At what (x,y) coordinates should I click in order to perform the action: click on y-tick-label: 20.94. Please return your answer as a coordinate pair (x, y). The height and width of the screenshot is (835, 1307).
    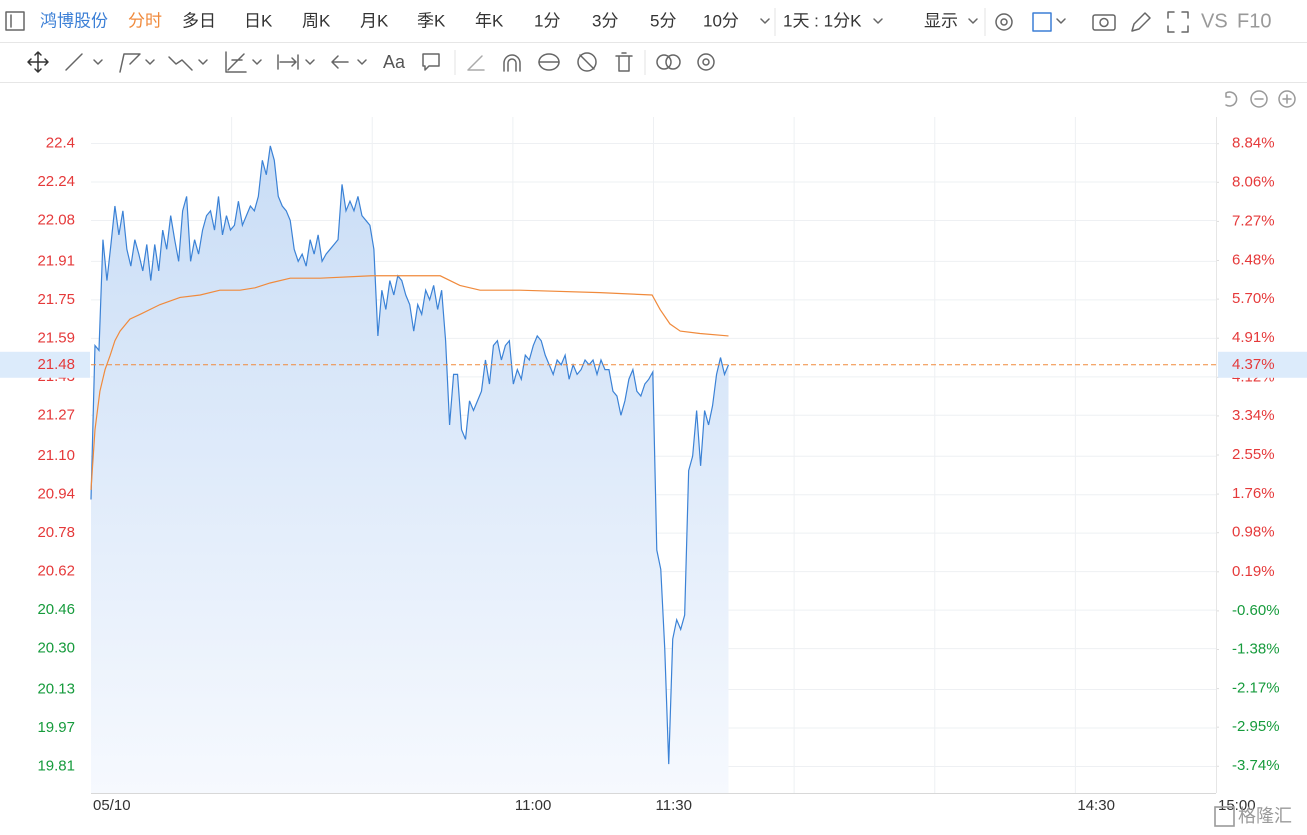
    Looking at the image, I should click on (56, 494).